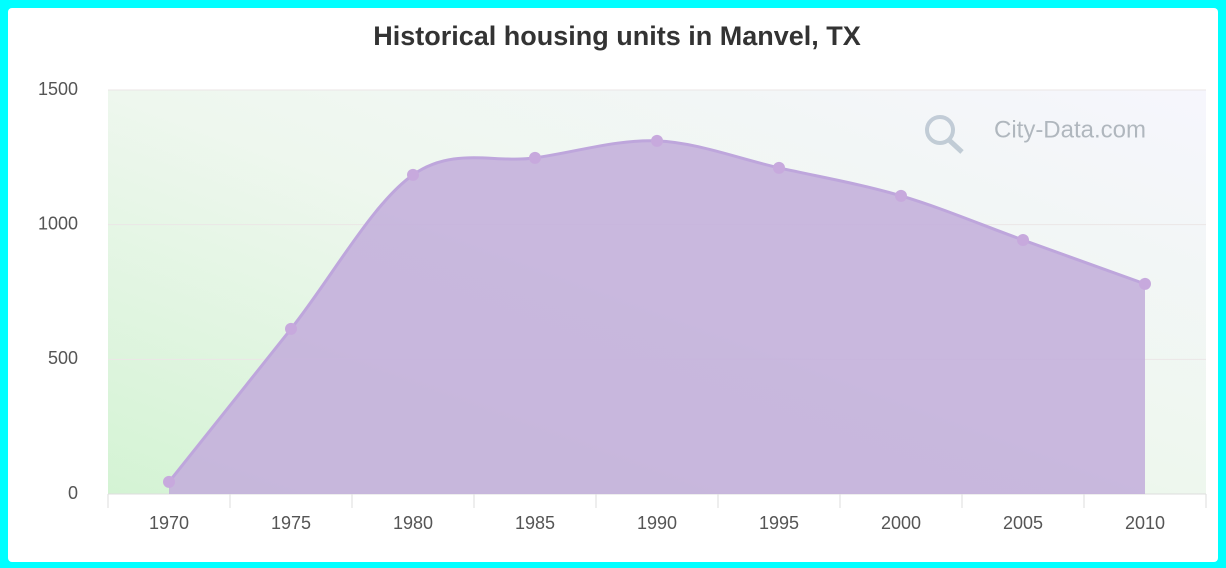 Image resolution: width=1226 pixels, height=568 pixels. I want to click on x-tick-label: 1995, so click(779, 523).